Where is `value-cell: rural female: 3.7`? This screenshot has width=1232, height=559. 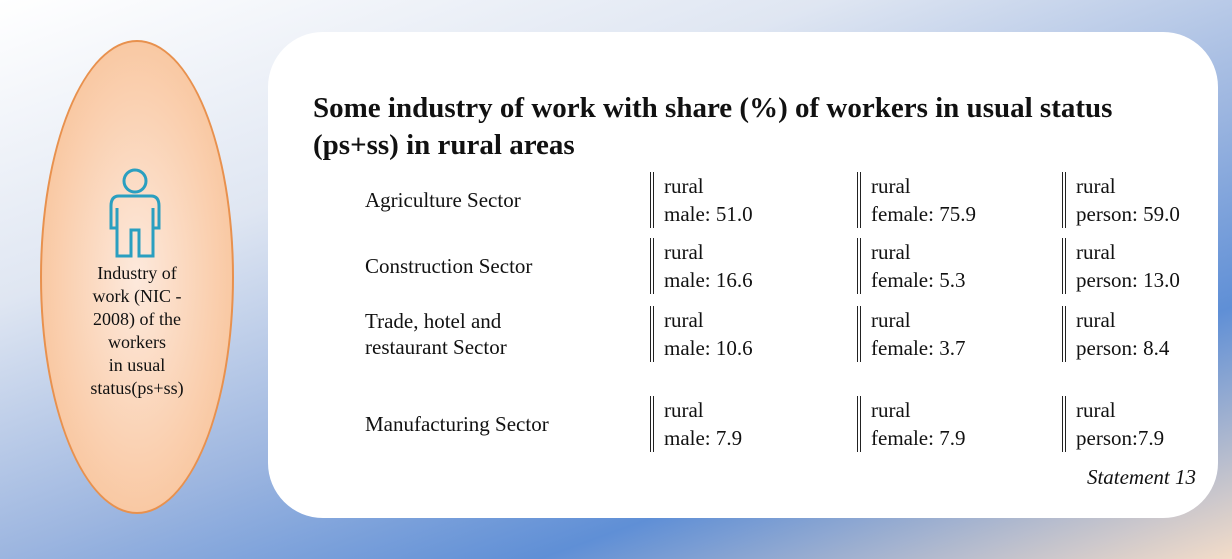 value-cell: rural female: 3.7 is located at coordinates (911, 334).